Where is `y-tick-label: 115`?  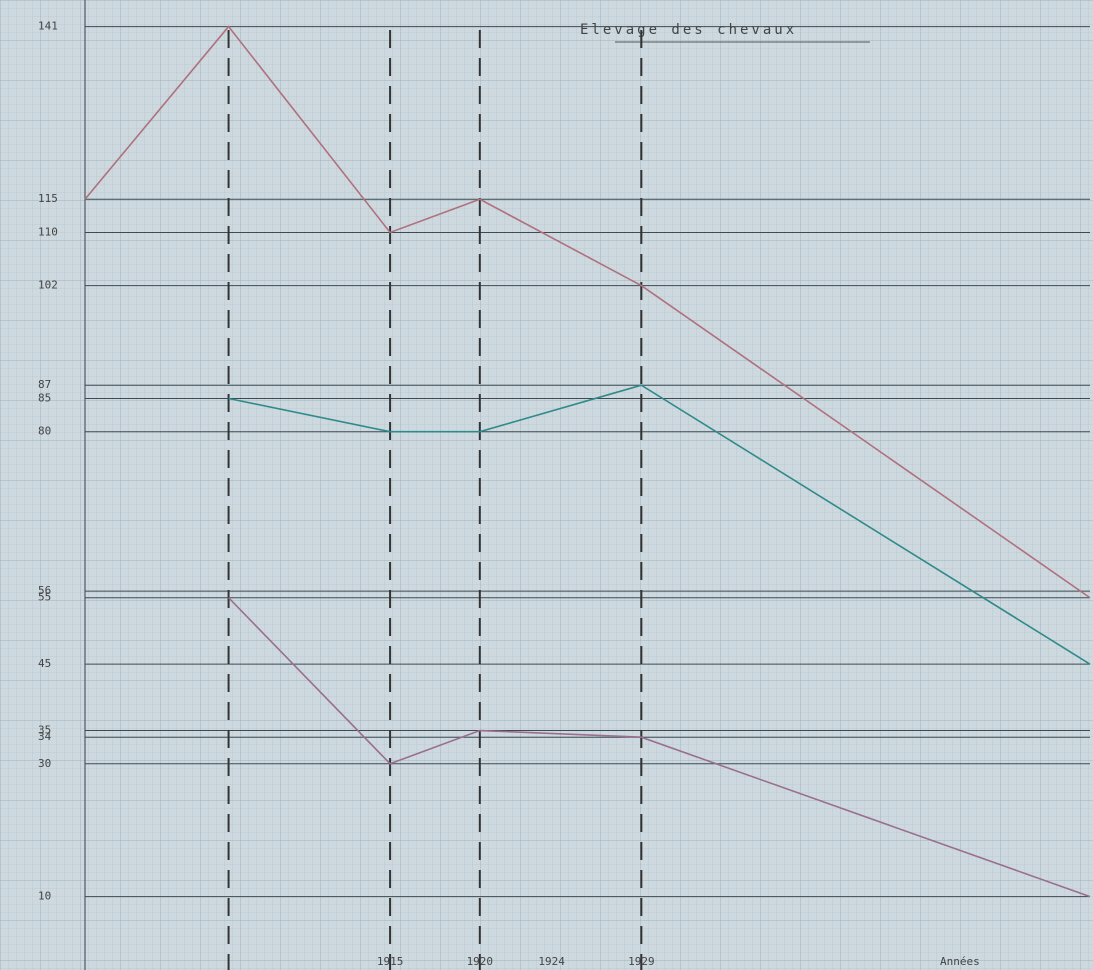 y-tick-label: 115 is located at coordinates (48, 198).